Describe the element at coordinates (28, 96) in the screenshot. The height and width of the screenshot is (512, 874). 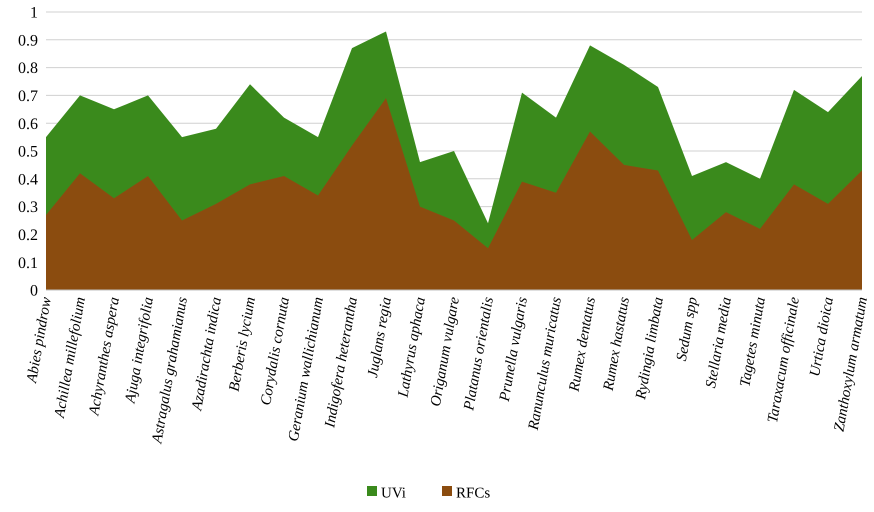
I see `y-tick-label: 0.7` at that location.